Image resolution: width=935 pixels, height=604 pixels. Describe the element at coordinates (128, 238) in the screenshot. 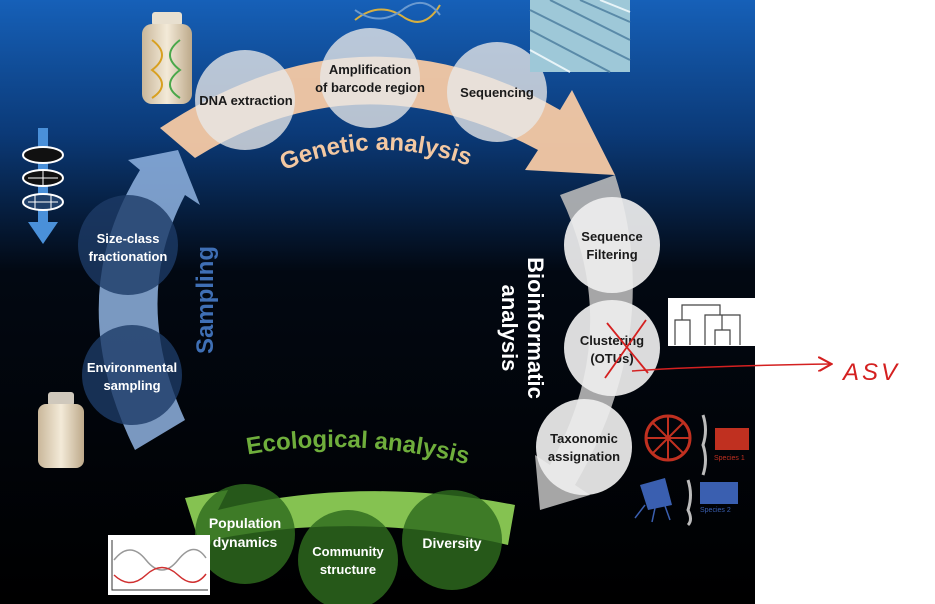

I see `sampling-step-label: Size-class` at that location.